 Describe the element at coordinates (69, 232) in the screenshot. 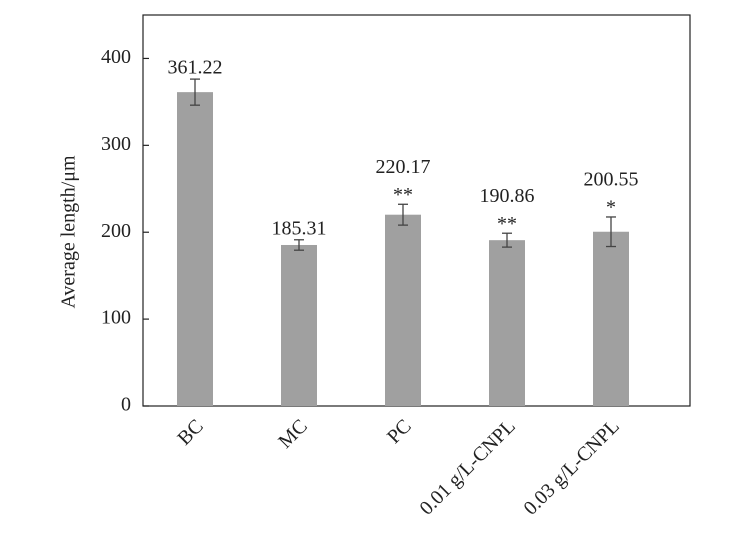

I see `y-axis-label: Average length/μm` at that location.